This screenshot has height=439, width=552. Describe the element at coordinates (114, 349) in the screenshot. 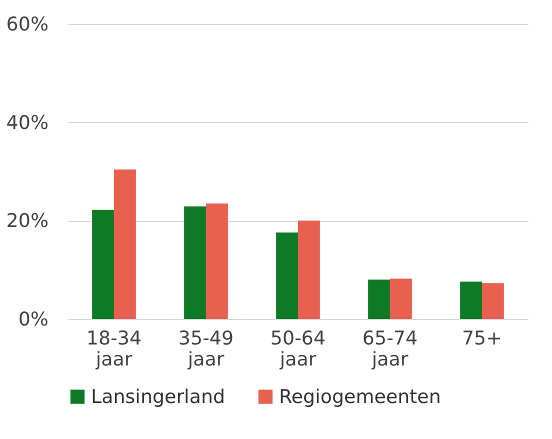

I see `x-tick-label: 18-34 jaar` at that location.